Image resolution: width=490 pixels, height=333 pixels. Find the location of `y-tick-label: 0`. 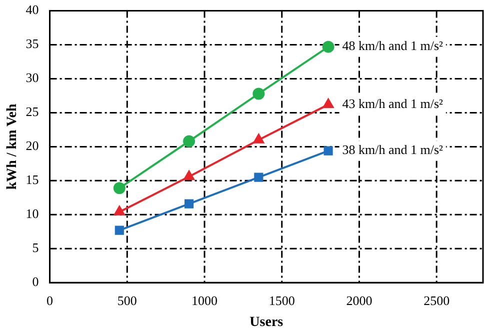

y-tick-label: 0 is located at coordinates (35, 282).